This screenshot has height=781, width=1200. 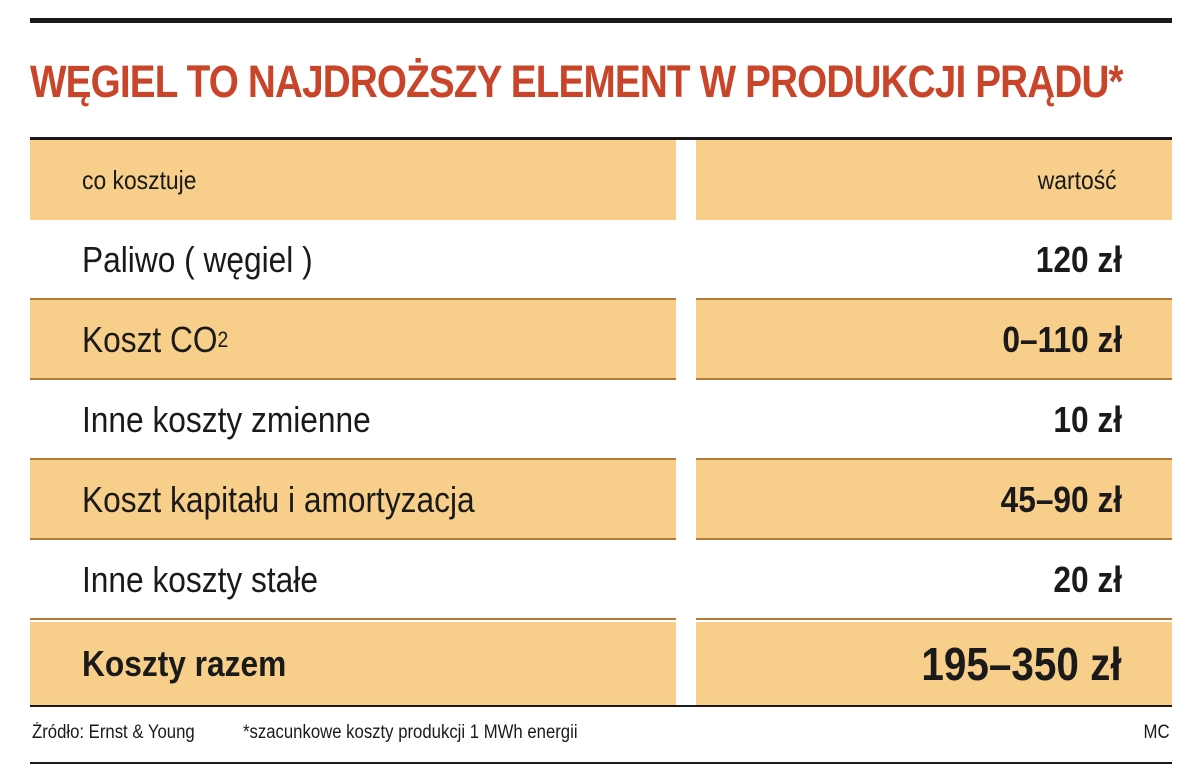 I want to click on row-item: Paliwo ( węgiel ), so click(x=197, y=259).